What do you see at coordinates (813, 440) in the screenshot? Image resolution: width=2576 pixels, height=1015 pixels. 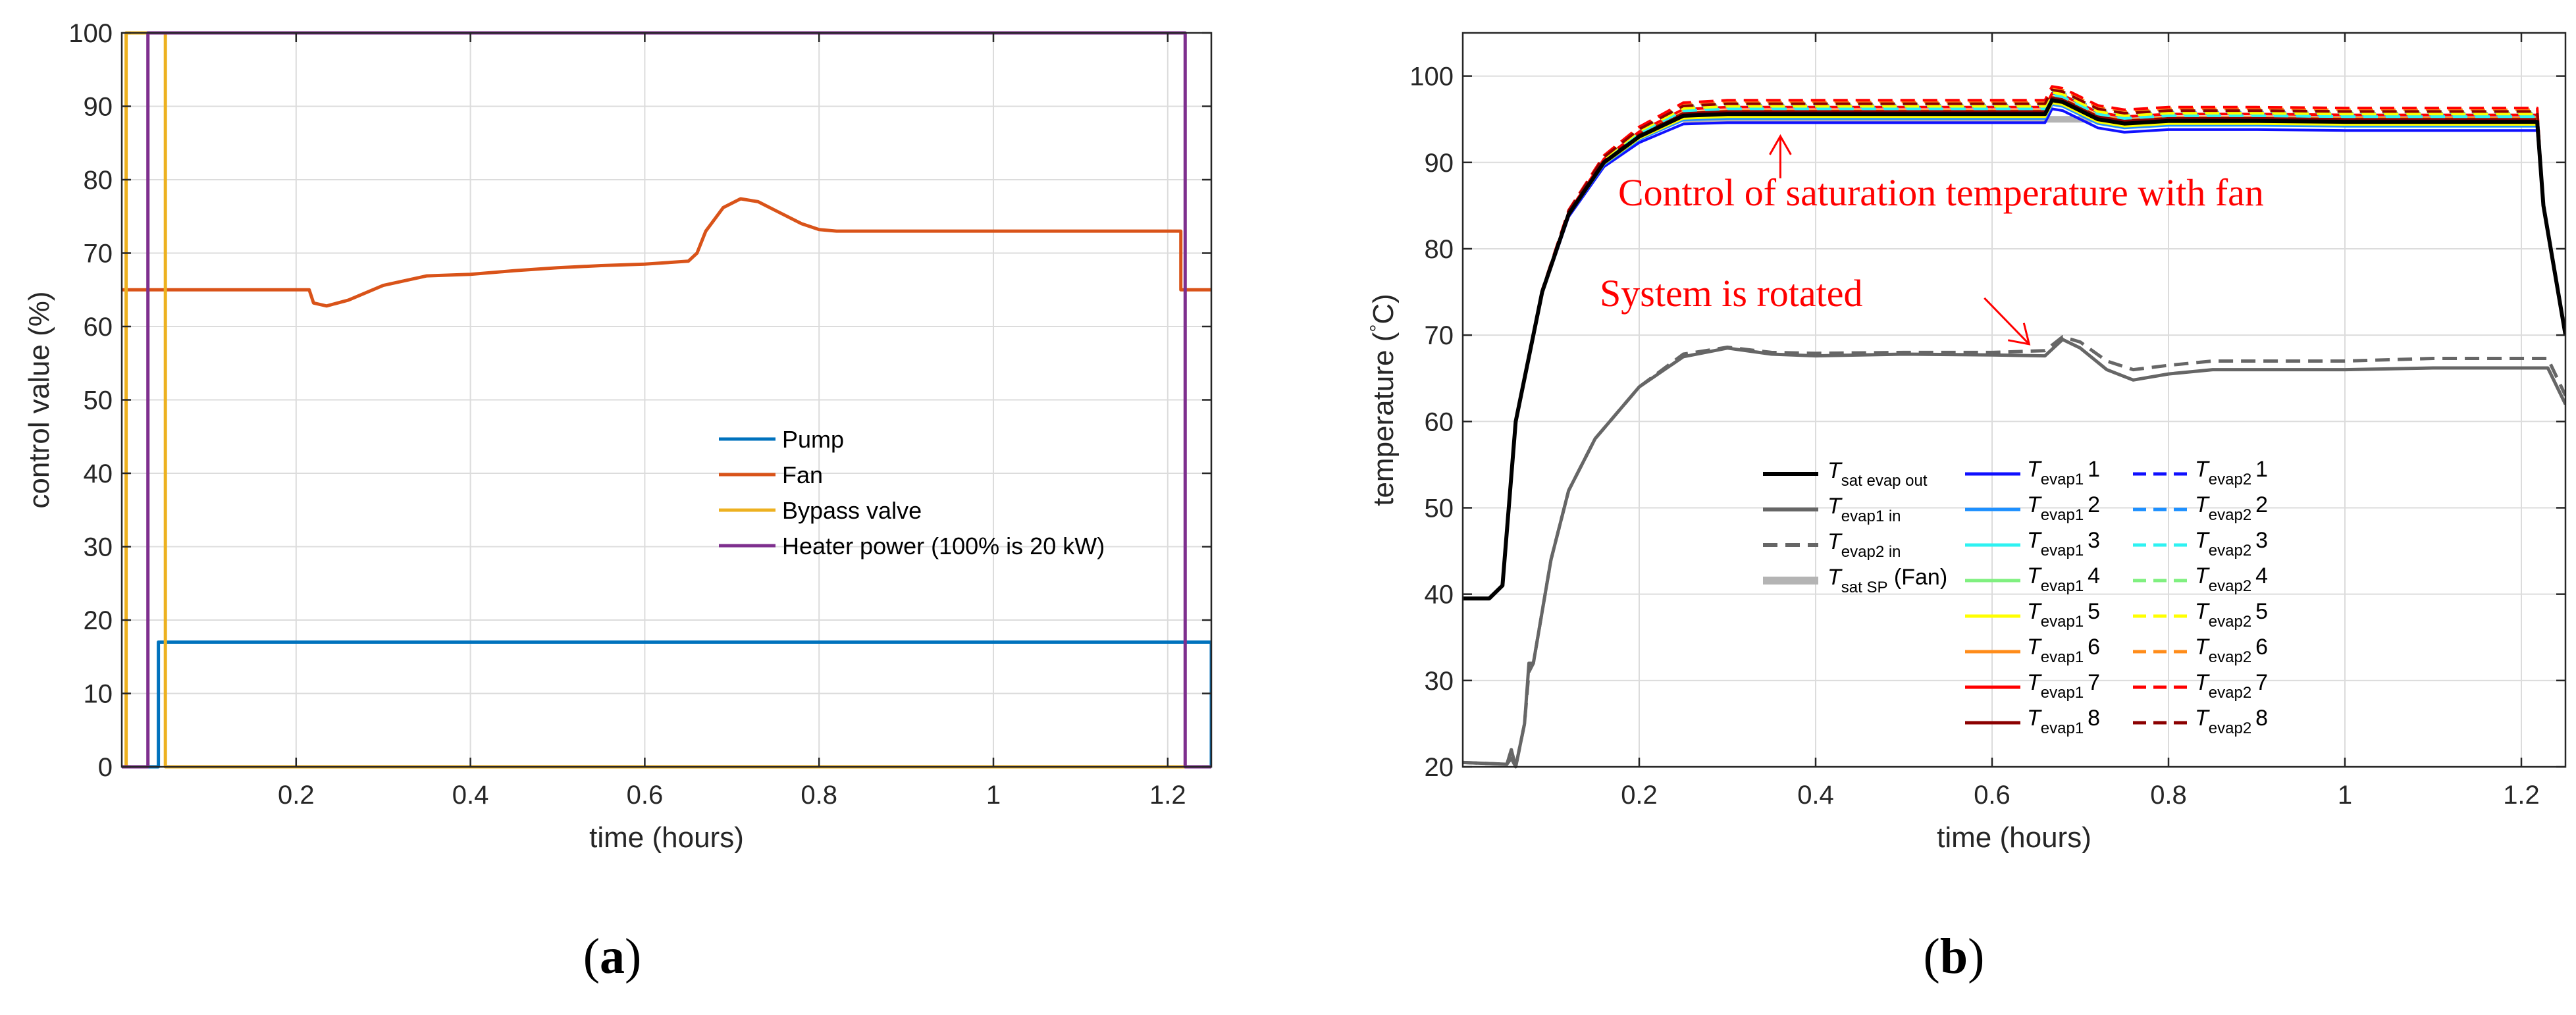 I see `legend-label: Pump` at bounding box center [813, 440].